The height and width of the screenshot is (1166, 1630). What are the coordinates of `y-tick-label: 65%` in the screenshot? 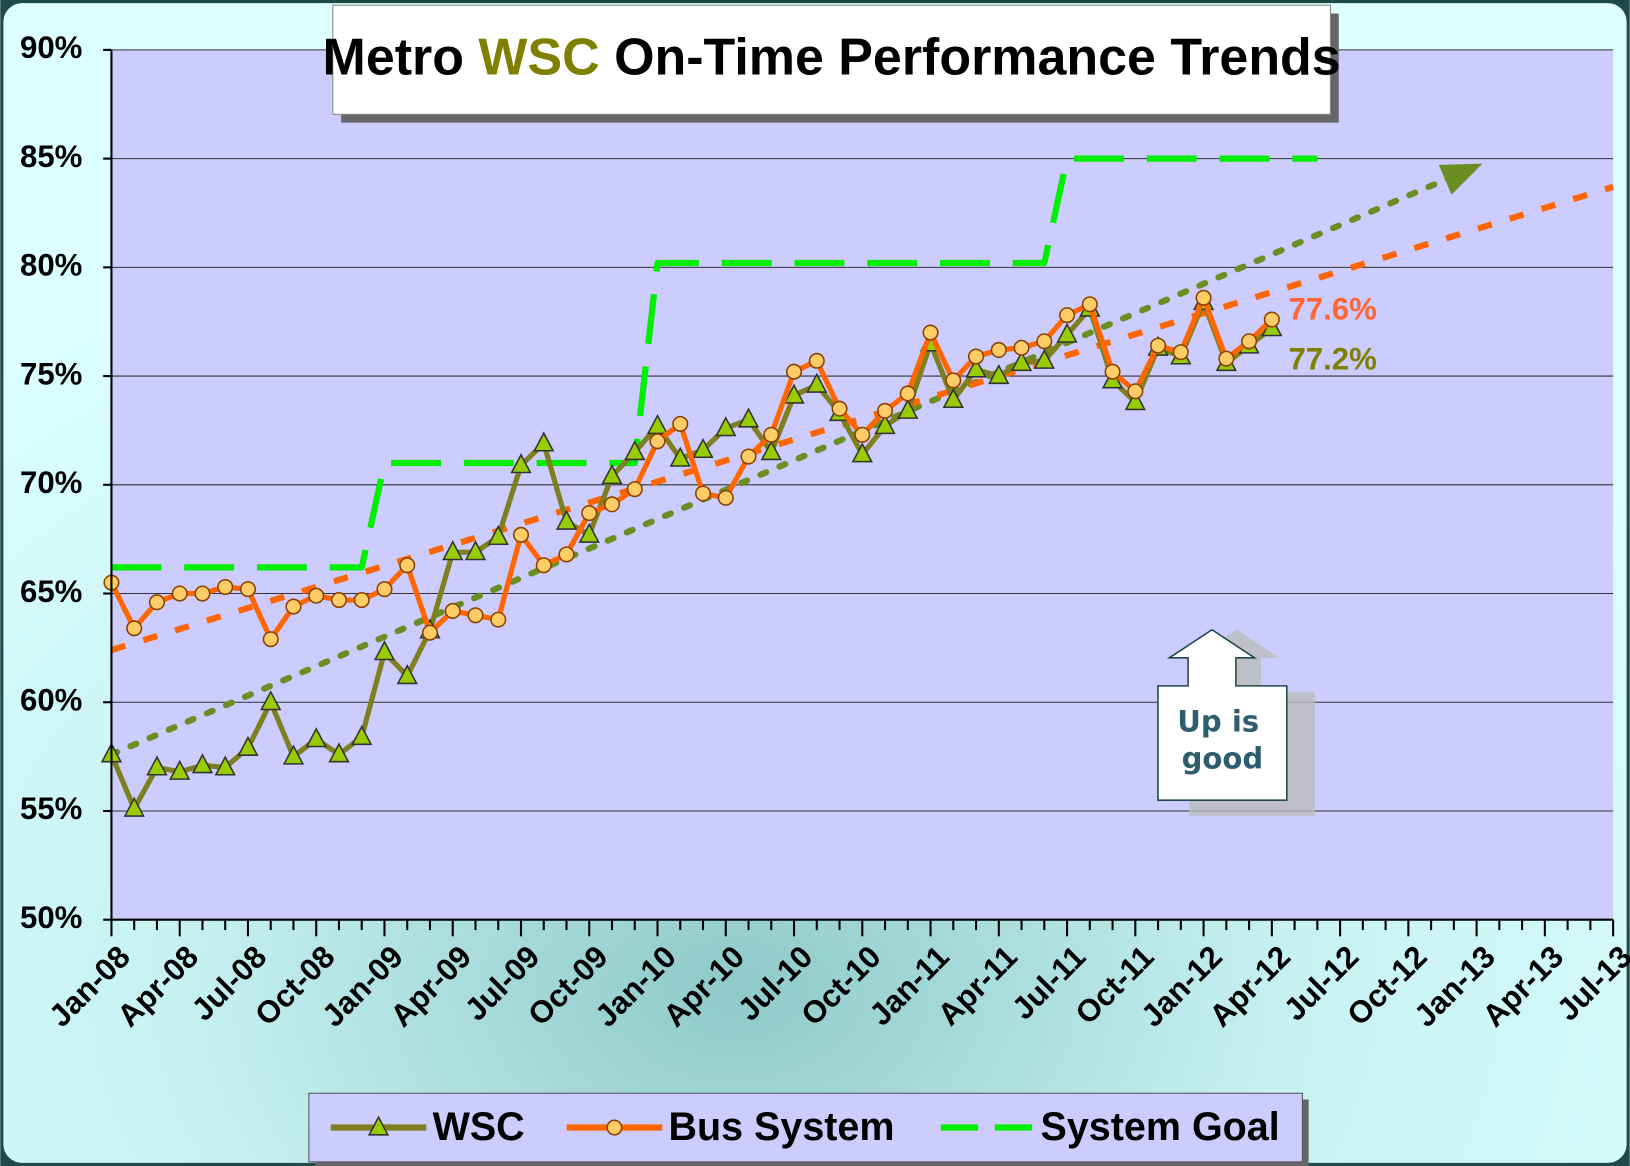 It's located at (51, 591).